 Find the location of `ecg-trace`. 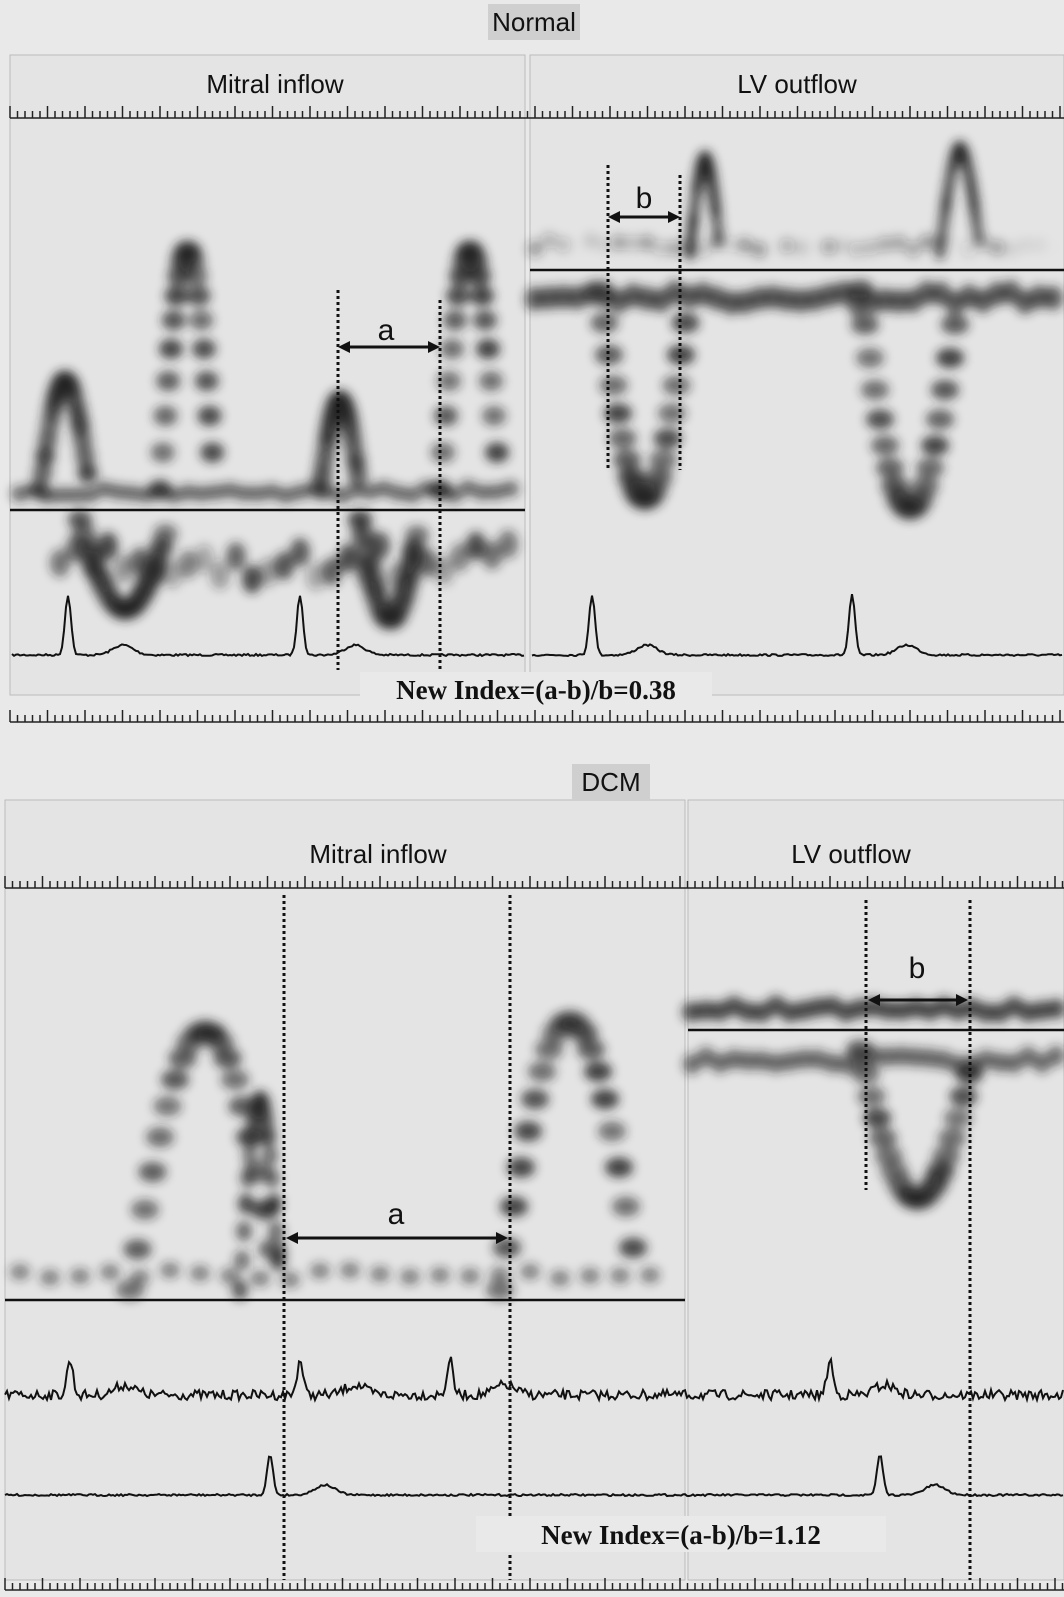

ecg-trace is located at coordinates (534, 1380).